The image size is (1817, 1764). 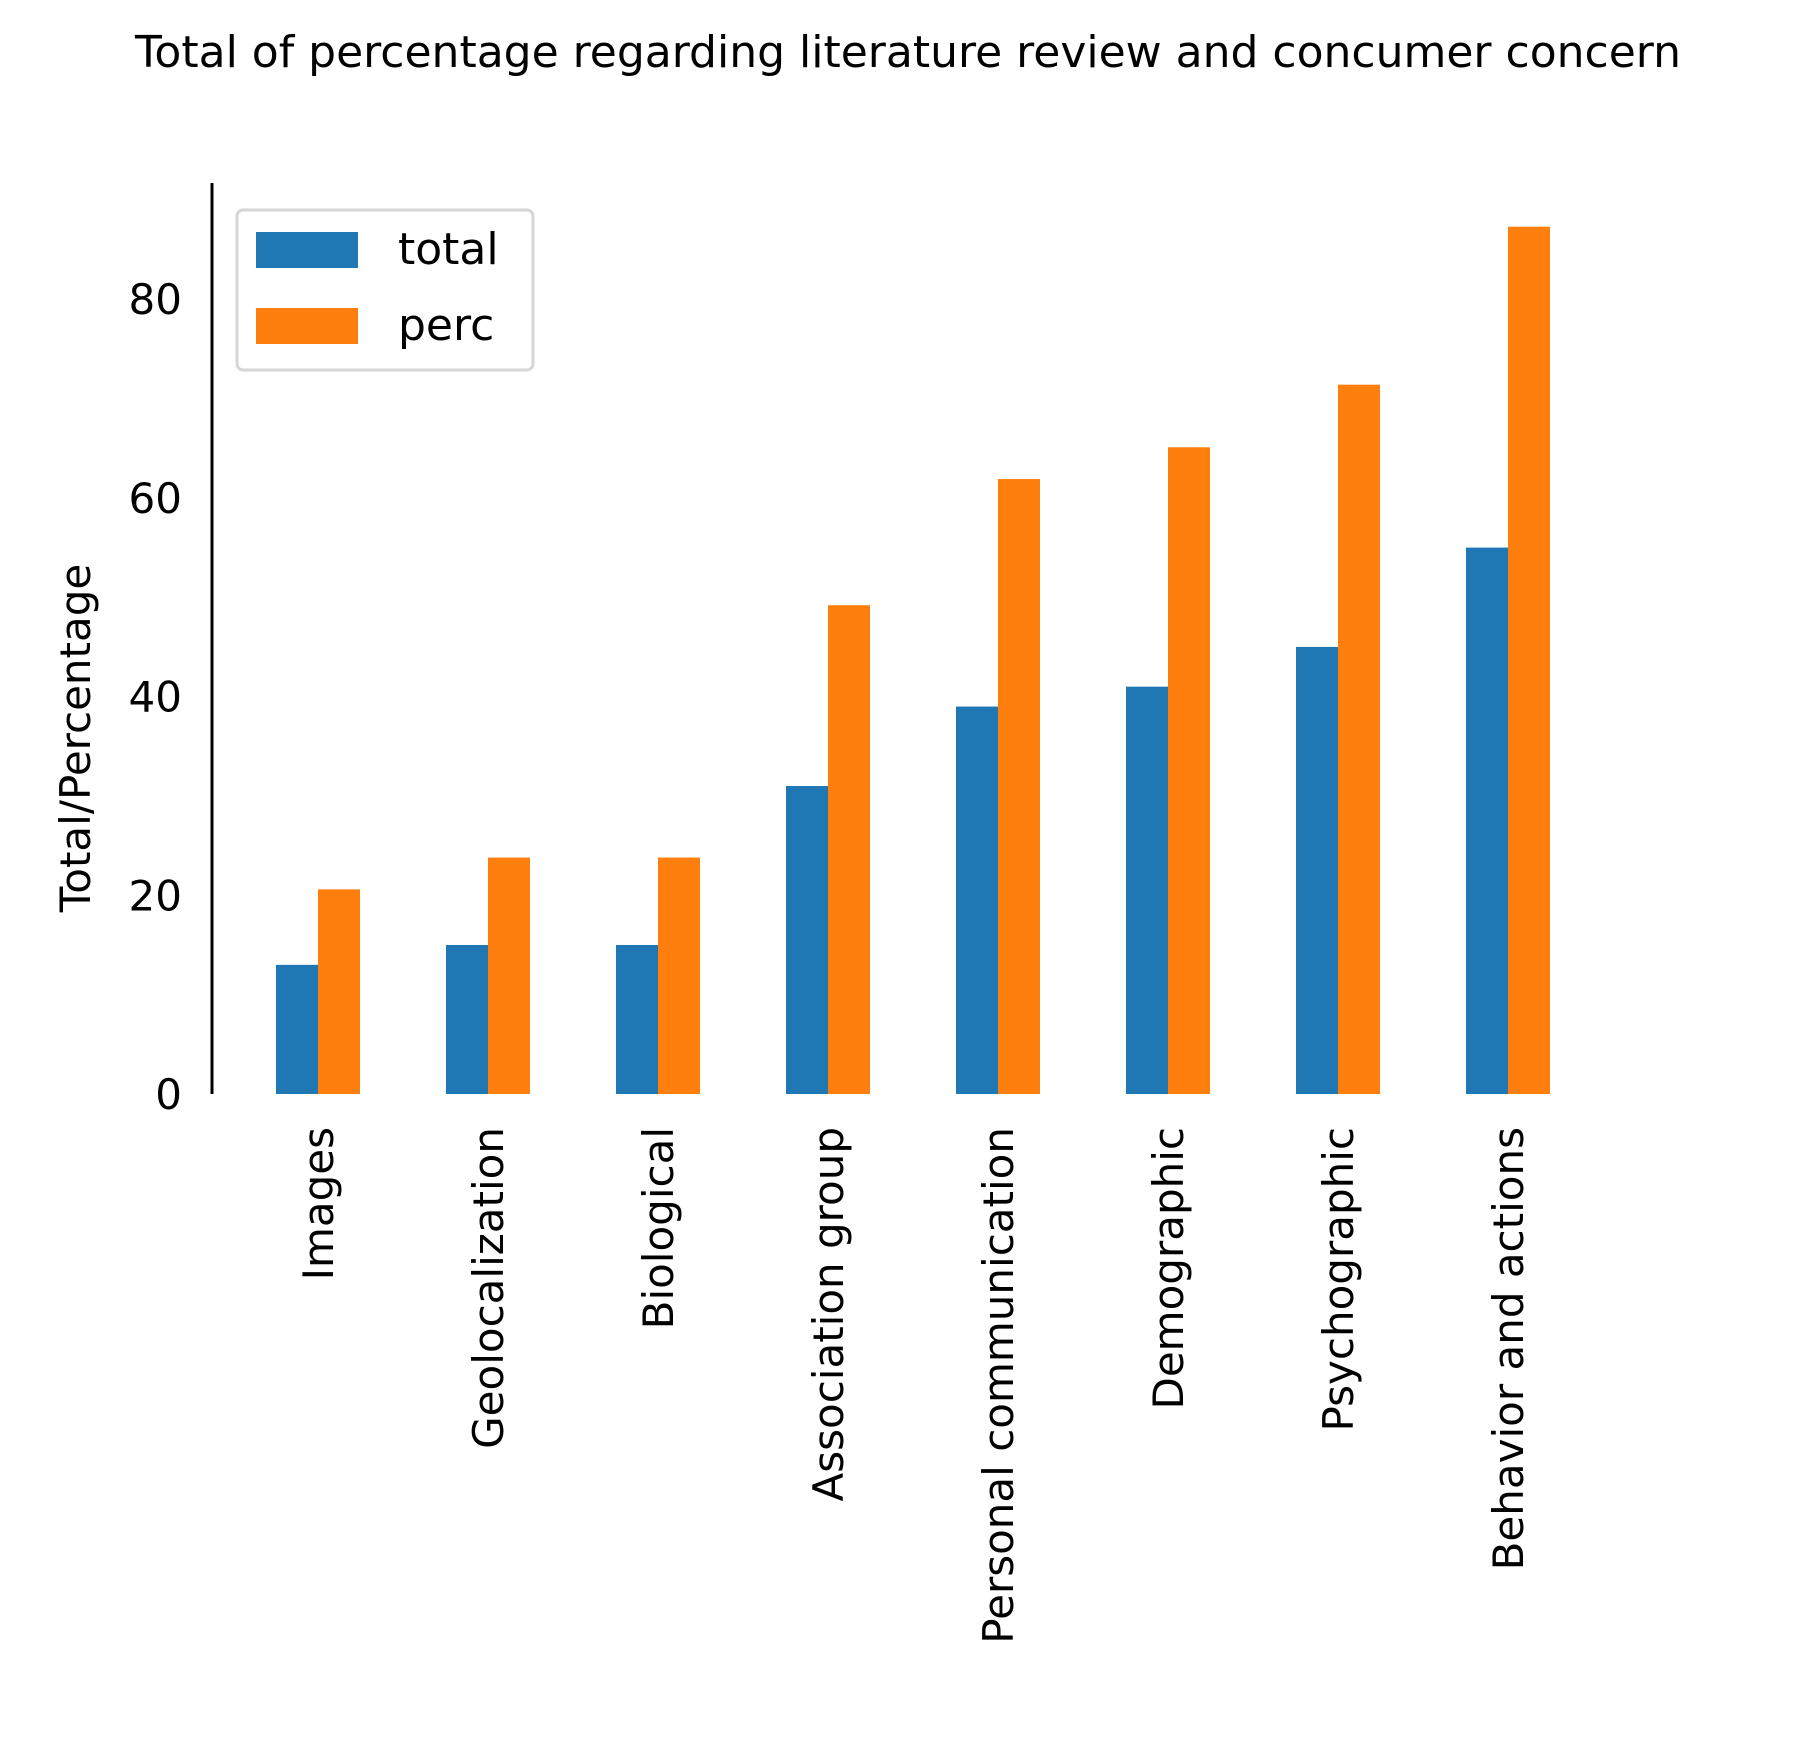 What do you see at coordinates (448, 249) in the screenshot?
I see `legend-label-total: total` at bounding box center [448, 249].